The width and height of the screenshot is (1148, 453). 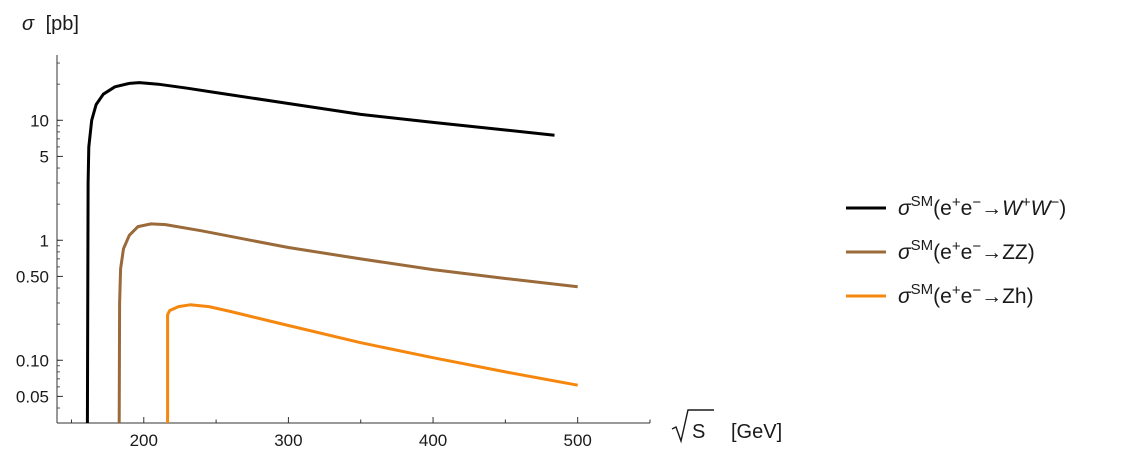 I want to click on legend-item-3: σSM(e+e−→Zh), so click(x=940, y=294).